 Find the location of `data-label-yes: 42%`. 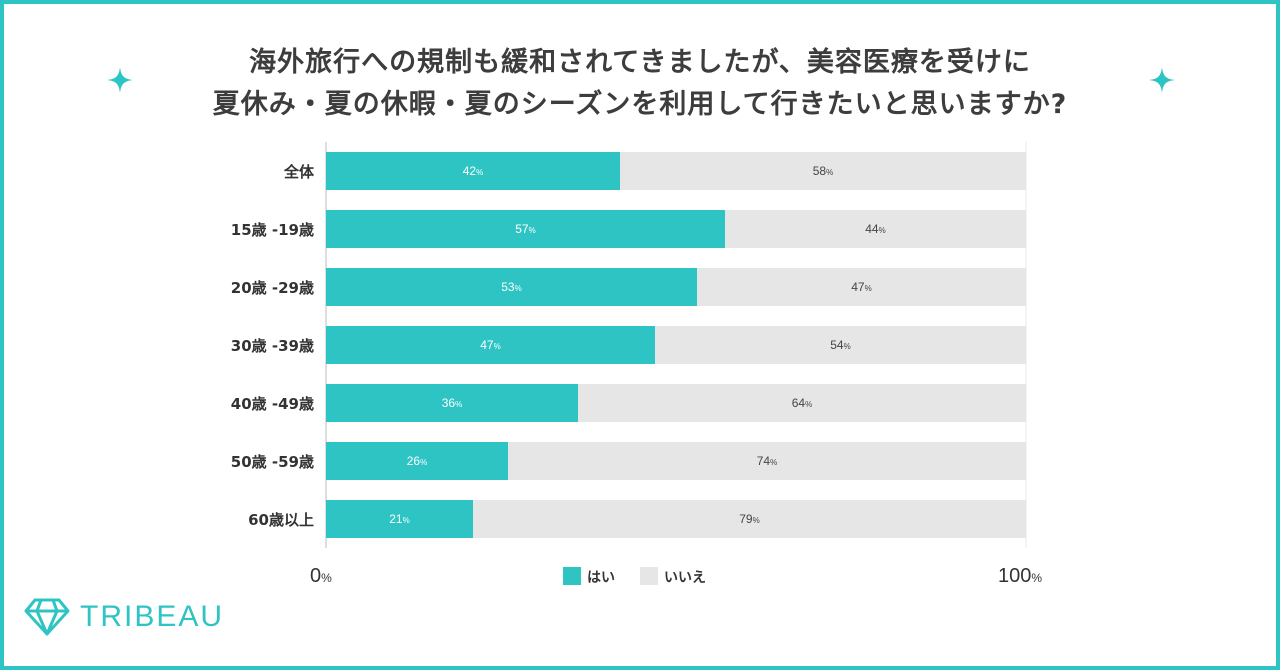

data-label-yes: 42% is located at coordinates (473, 171).